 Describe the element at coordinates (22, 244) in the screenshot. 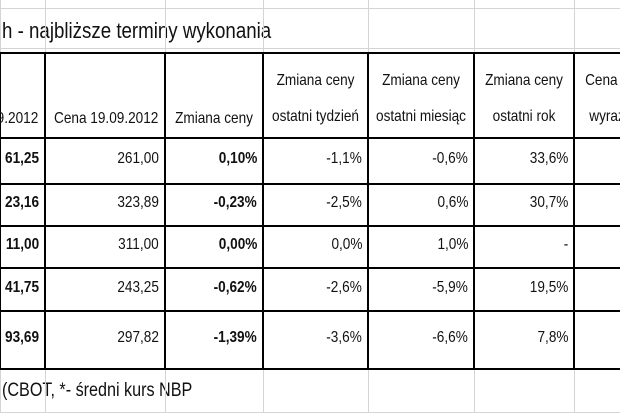

I see `cell: 11,00` at that location.